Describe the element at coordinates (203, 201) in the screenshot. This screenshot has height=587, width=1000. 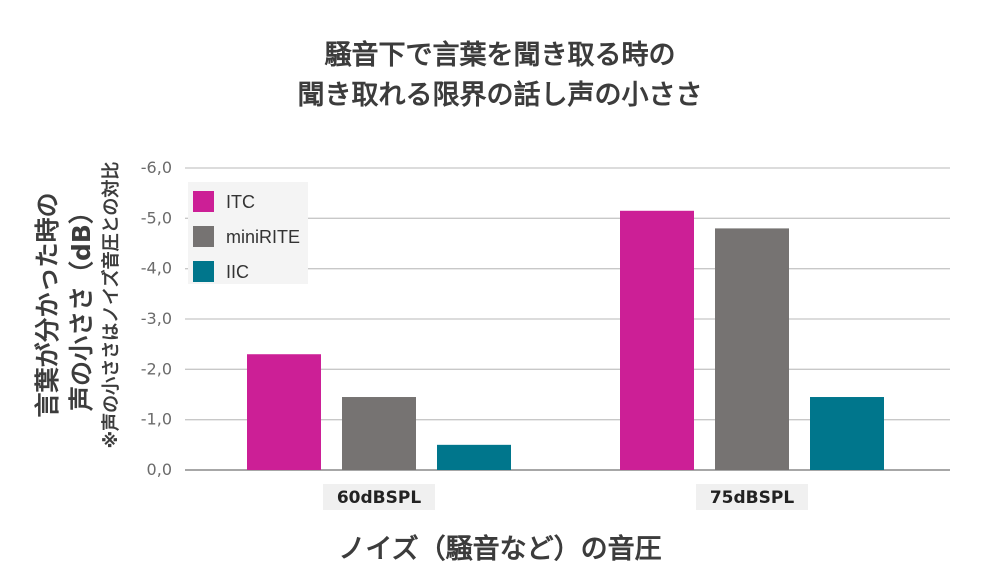
I see `legend-swatch-itc` at that location.